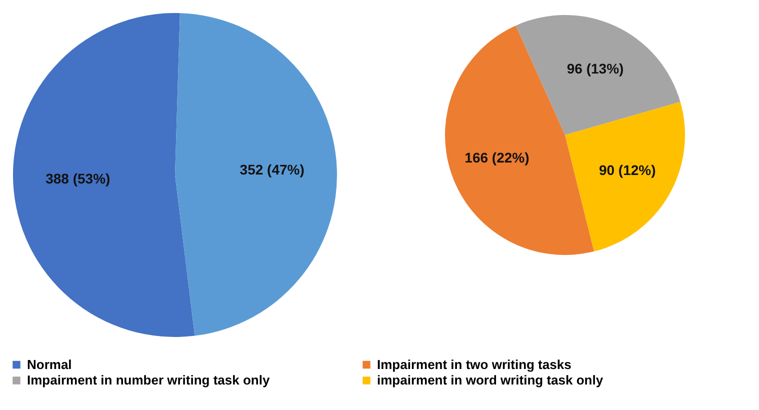  I want to click on legend-label: Impairment in number writing task only, so click(148, 380).